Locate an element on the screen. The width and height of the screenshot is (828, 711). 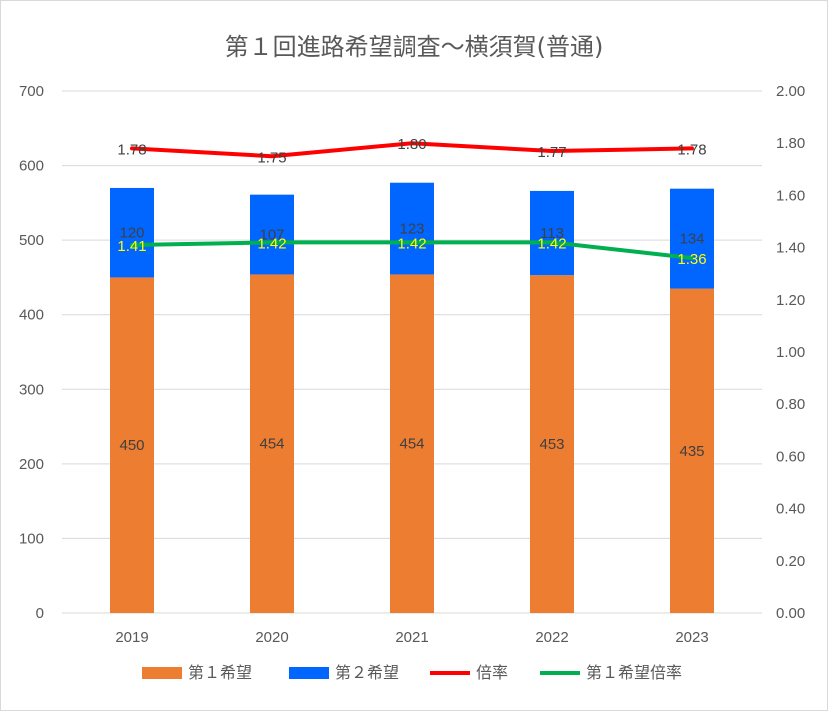
y-right-tick-label: 0.60 is located at coordinates (790, 456).